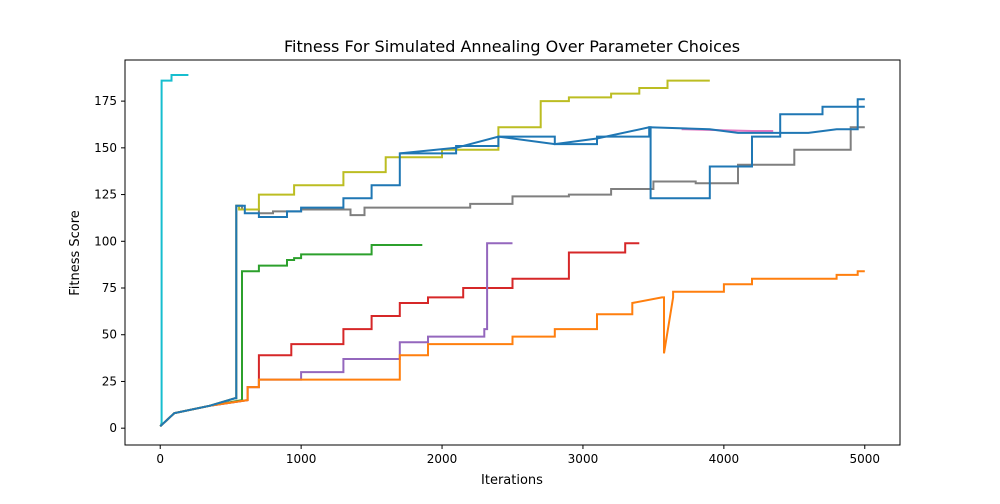  What do you see at coordinates (109, 335) in the screenshot?
I see `y-tick-label: 50` at bounding box center [109, 335].